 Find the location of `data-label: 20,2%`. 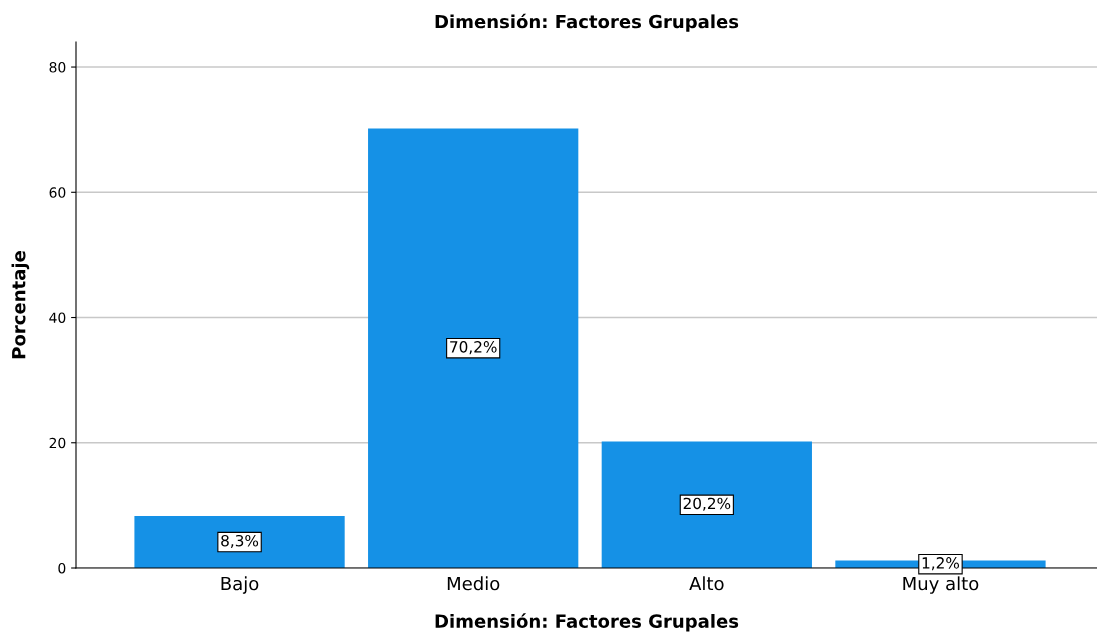

data-label: 20,2% is located at coordinates (707, 504).